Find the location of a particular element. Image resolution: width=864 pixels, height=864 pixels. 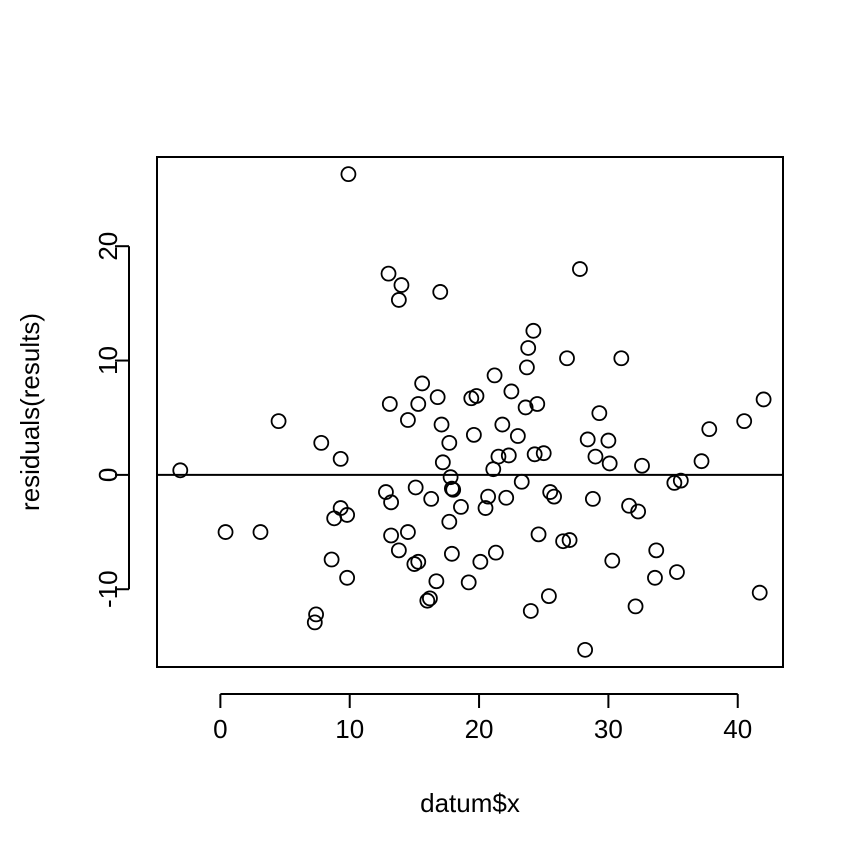

x-axis: 0 10 20 30 40 is located at coordinates (482, 718).